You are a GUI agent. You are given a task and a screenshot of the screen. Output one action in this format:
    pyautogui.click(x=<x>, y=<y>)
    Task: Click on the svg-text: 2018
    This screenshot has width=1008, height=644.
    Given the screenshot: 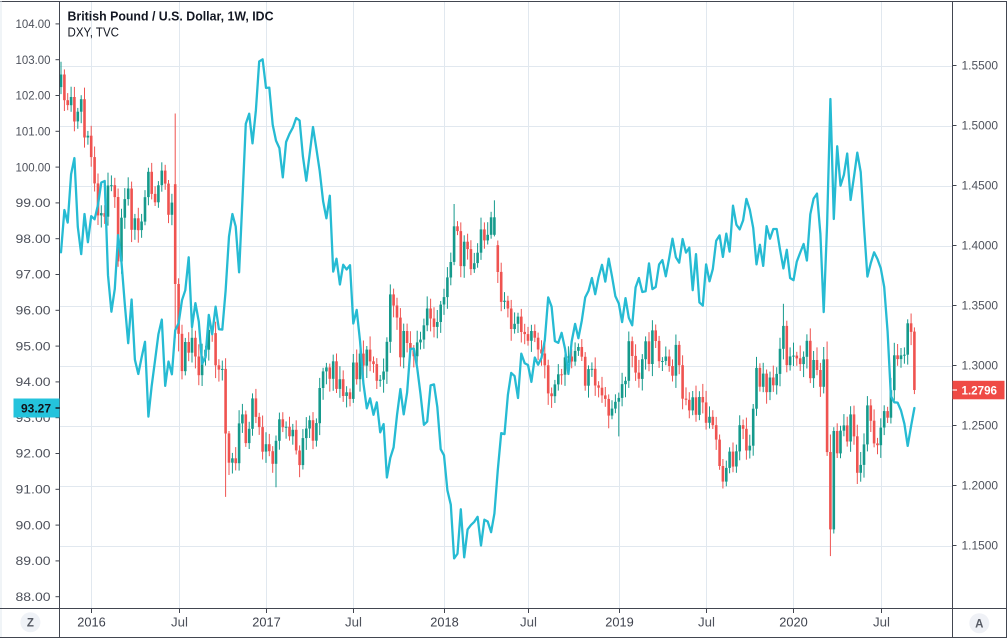 What is the action you would take?
    pyautogui.click(x=444, y=622)
    